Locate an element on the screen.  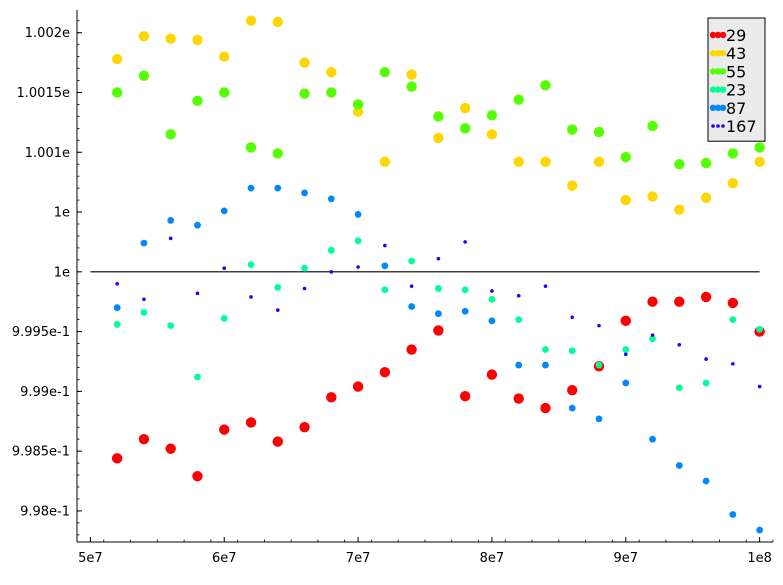
y-tick-label: 9.99e-1 is located at coordinates (45, 392).